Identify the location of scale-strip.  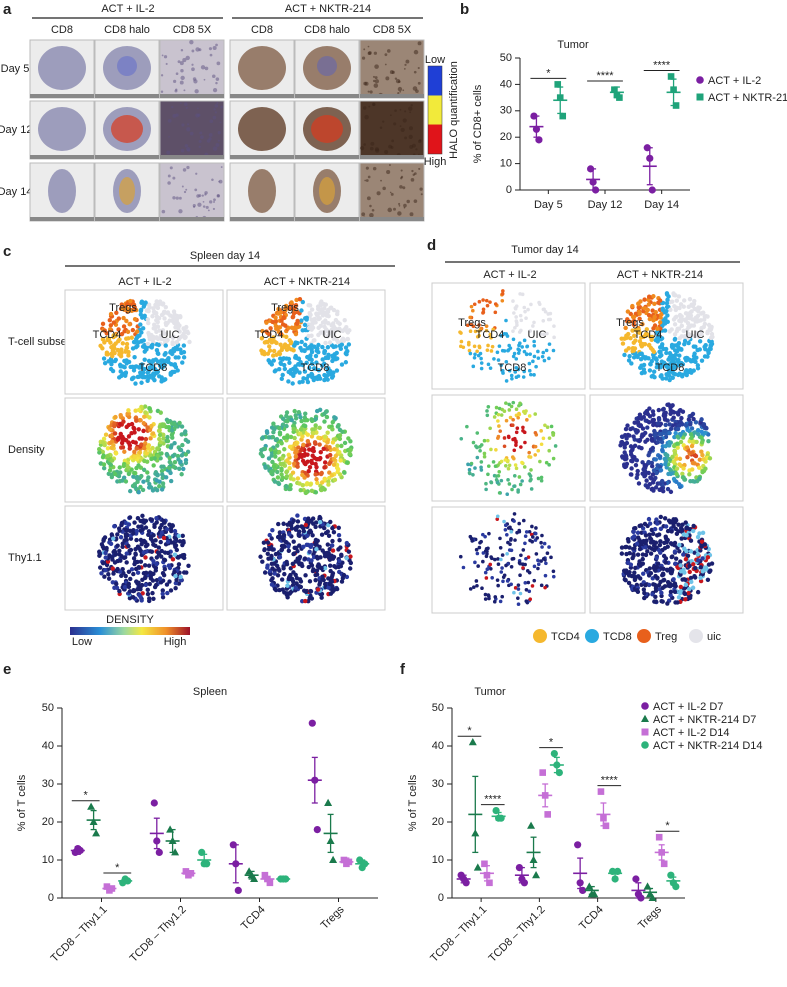
(62, 157).